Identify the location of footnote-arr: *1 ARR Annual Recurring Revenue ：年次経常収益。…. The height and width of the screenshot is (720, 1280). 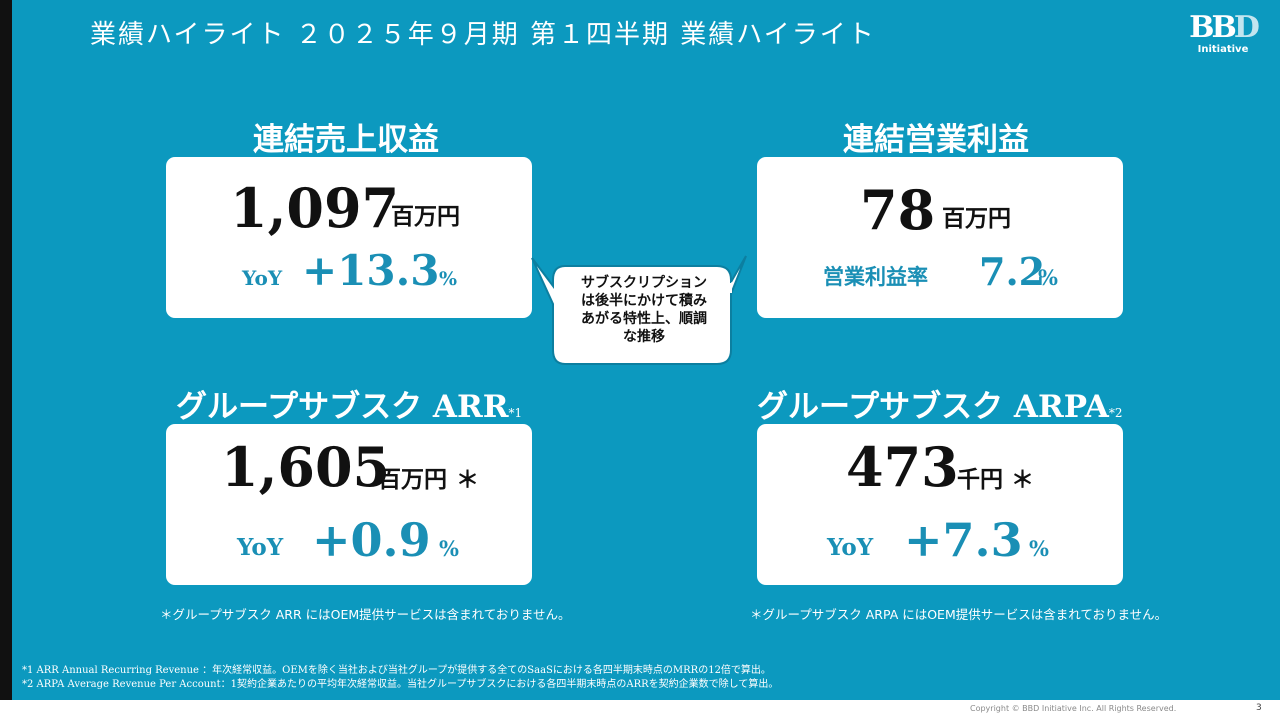
(396, 670).